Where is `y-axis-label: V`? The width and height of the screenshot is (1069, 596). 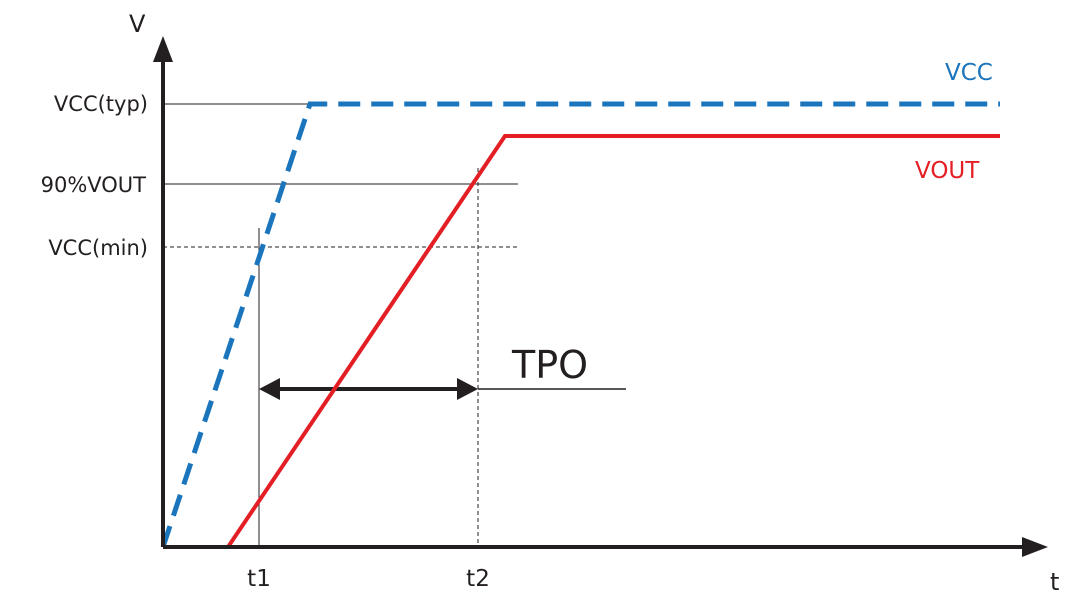
y-axis-label: V is located at coordinates (137, 24).